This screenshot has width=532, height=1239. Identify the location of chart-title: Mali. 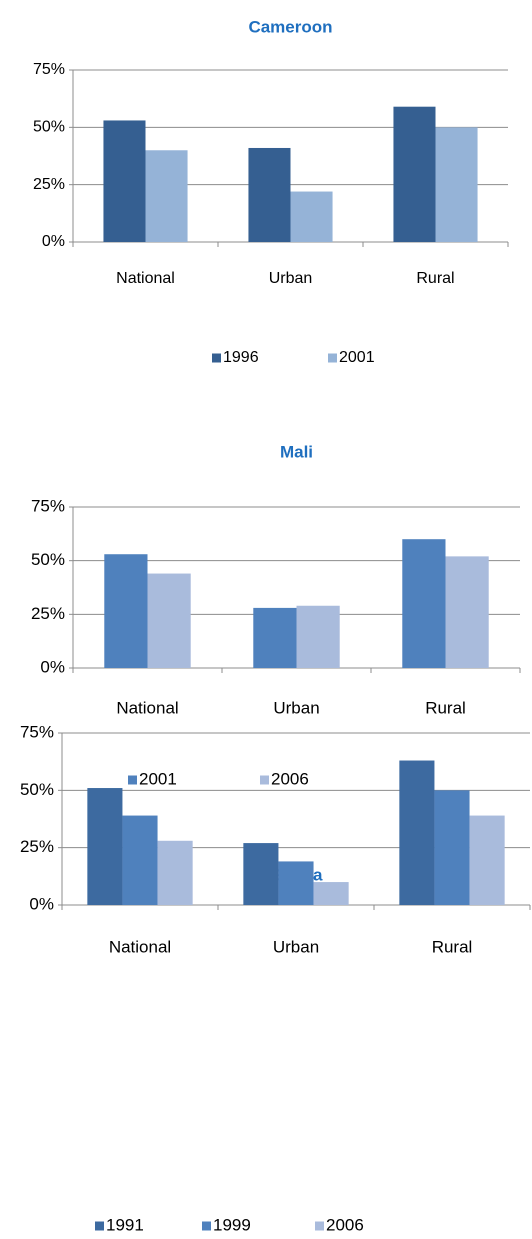
(296, 451).